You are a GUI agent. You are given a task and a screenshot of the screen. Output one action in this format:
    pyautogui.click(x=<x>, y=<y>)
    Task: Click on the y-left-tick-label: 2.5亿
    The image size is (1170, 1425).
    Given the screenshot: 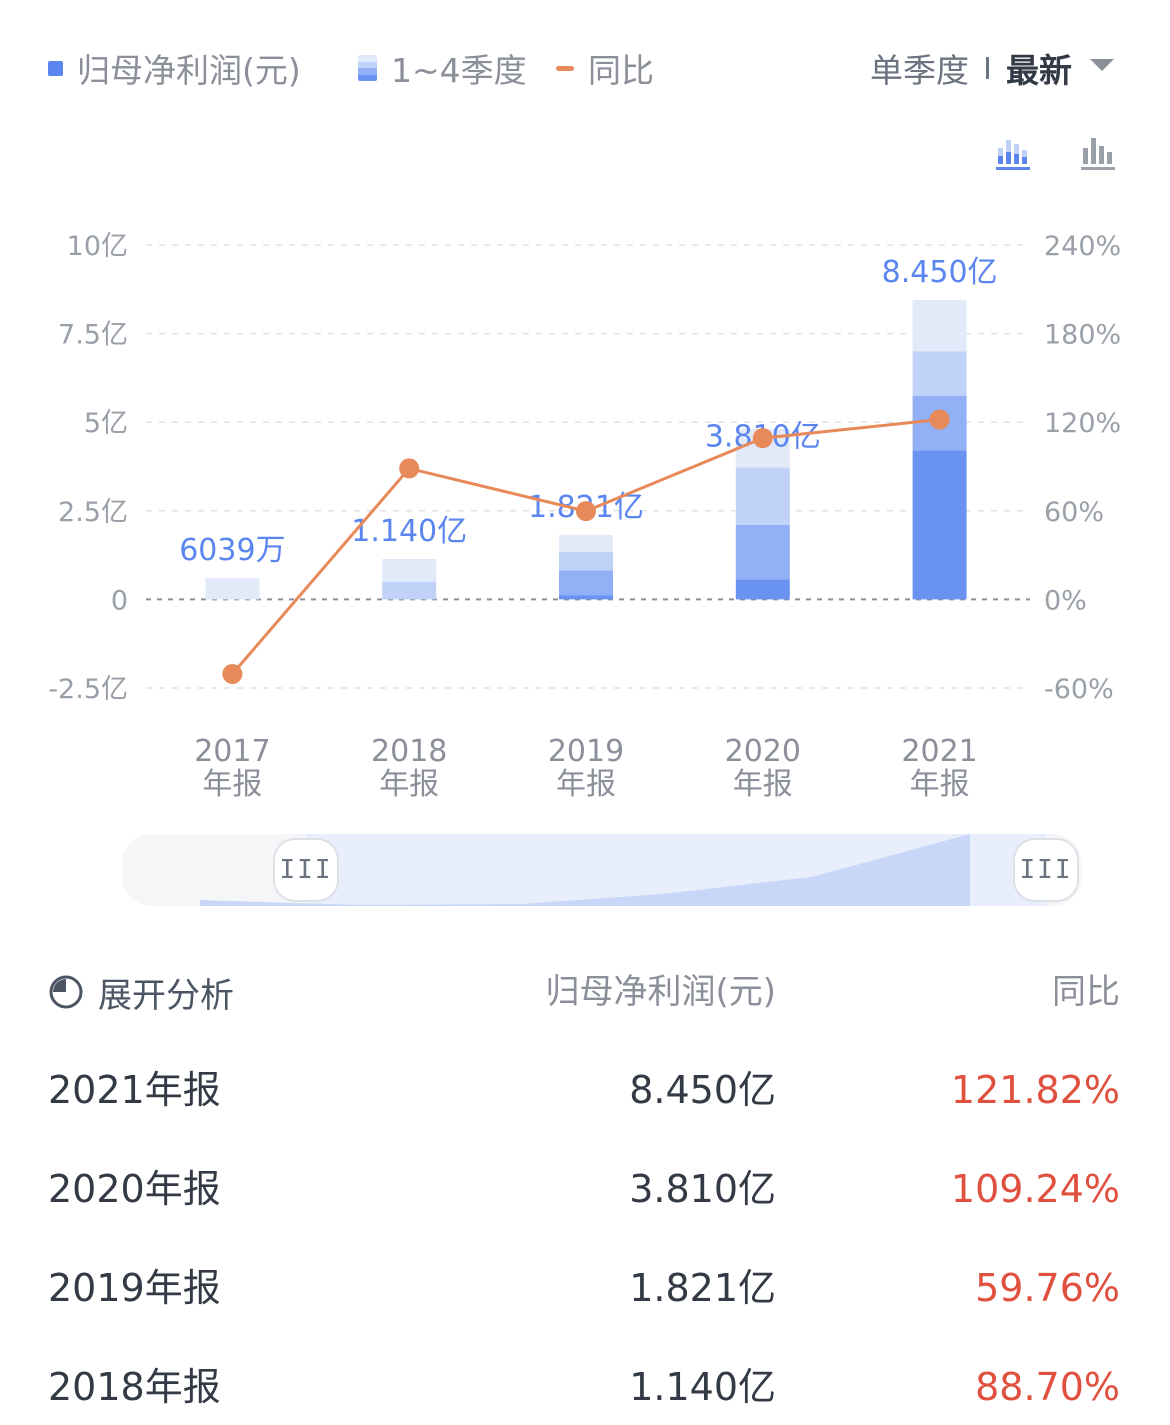 What is the action you would take?
    pyautogui.click(x=93, y=512)
    